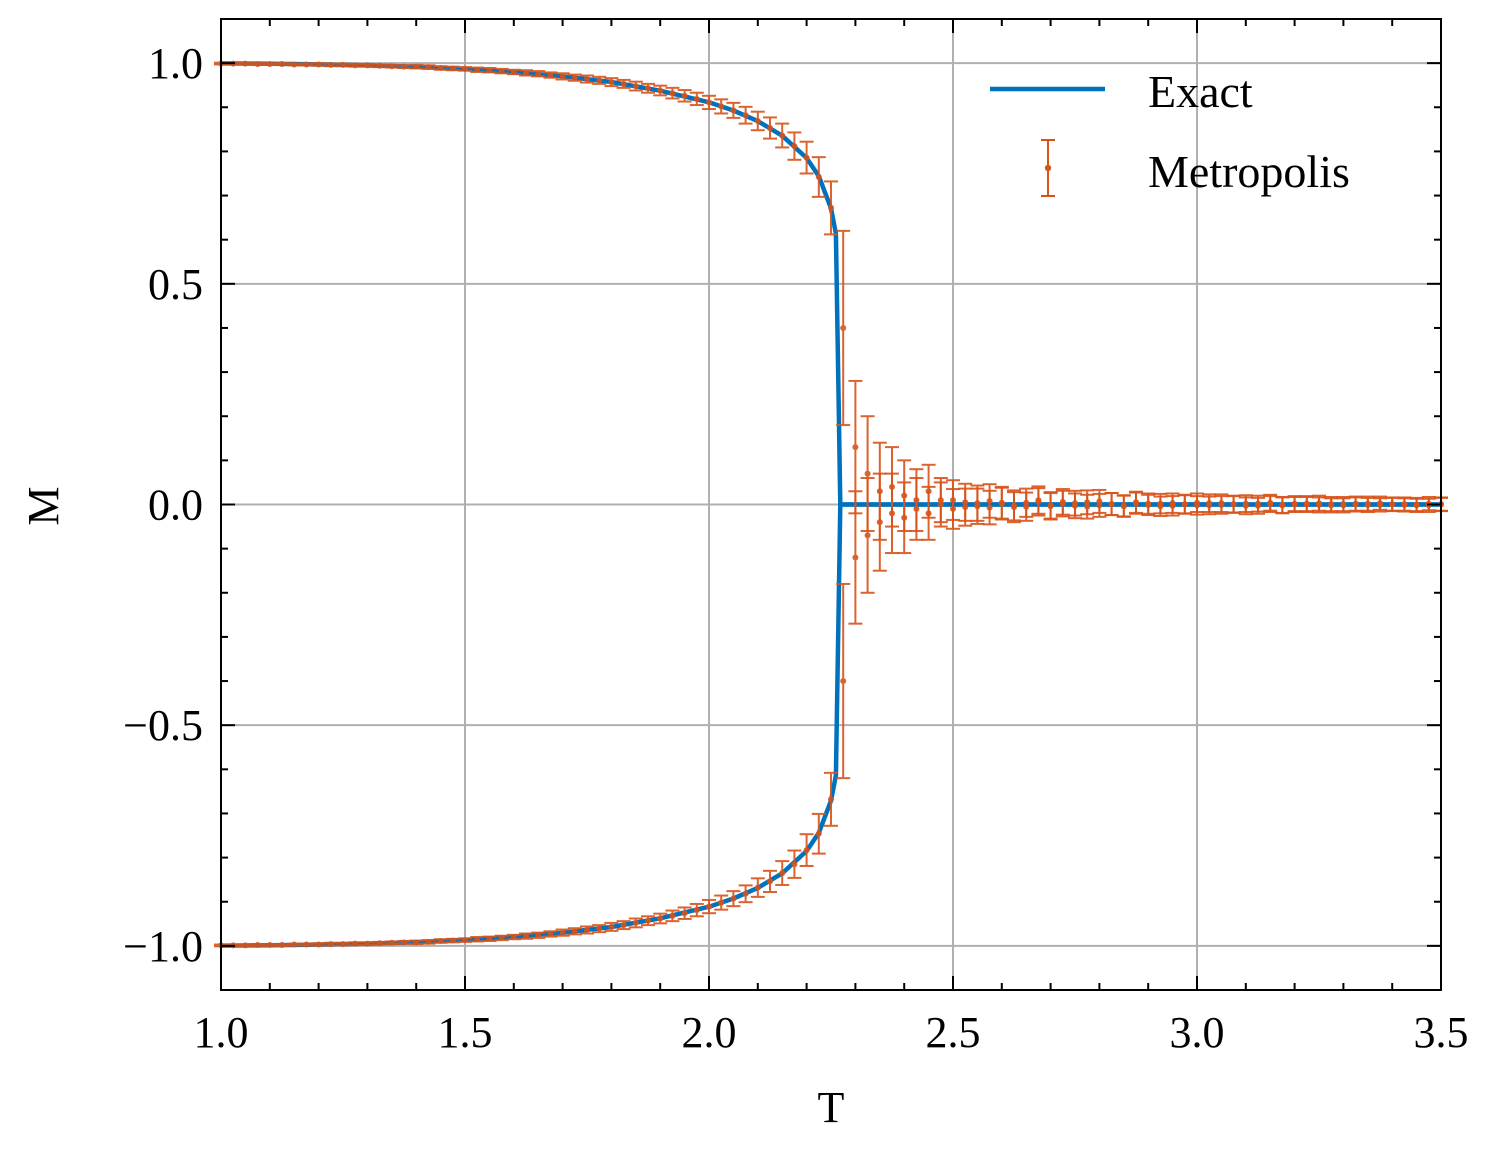 This screenshot has height=1153, width=1495. I want to click on y-tick-label: 0.0, so click(175, 505).